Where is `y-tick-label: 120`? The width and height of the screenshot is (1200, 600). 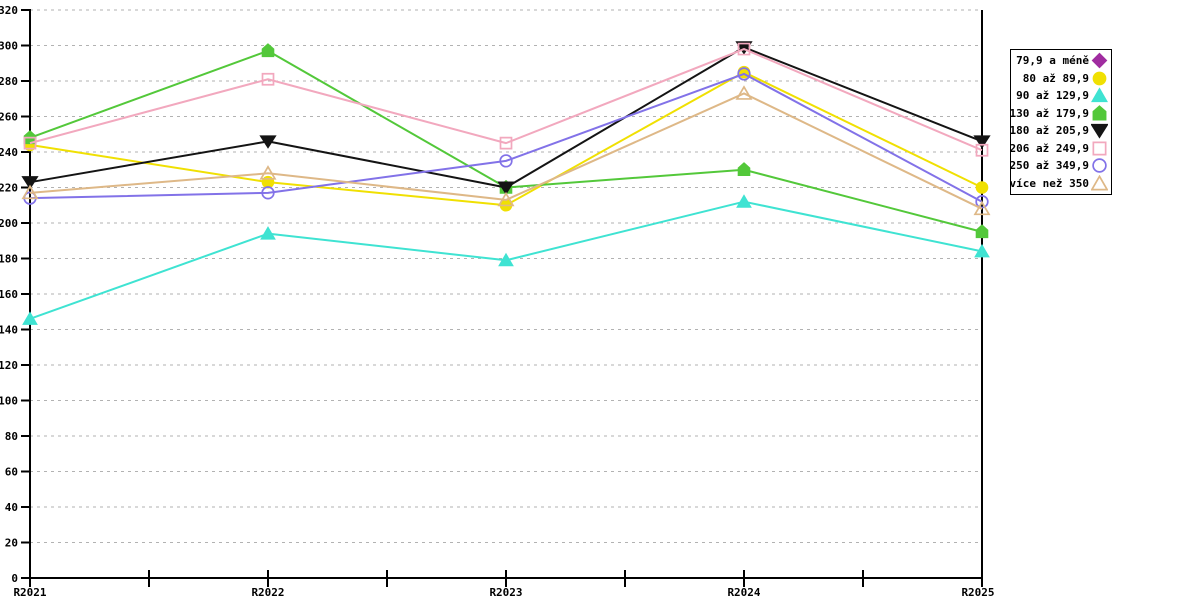 y-tick-label: 120 is located at coordinates (9, 365).